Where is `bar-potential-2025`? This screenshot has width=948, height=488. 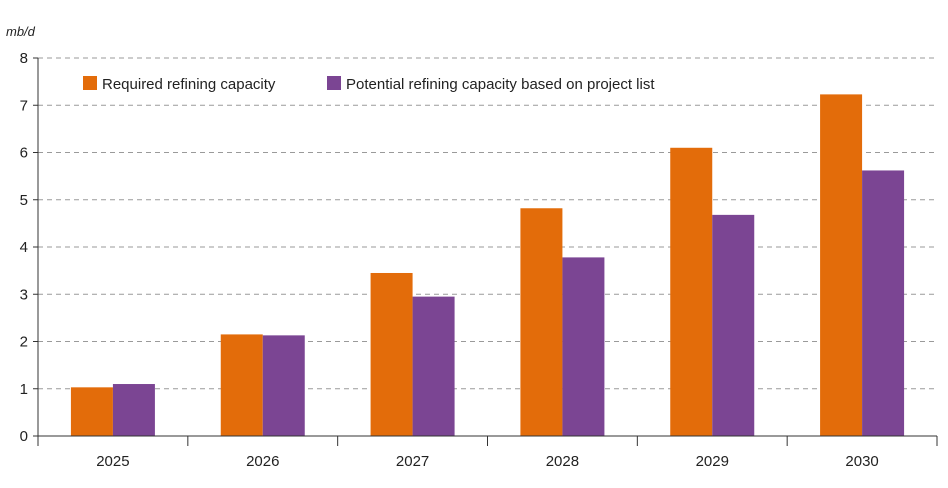
bar-potential-2025 is located at coordinates (133, 410).